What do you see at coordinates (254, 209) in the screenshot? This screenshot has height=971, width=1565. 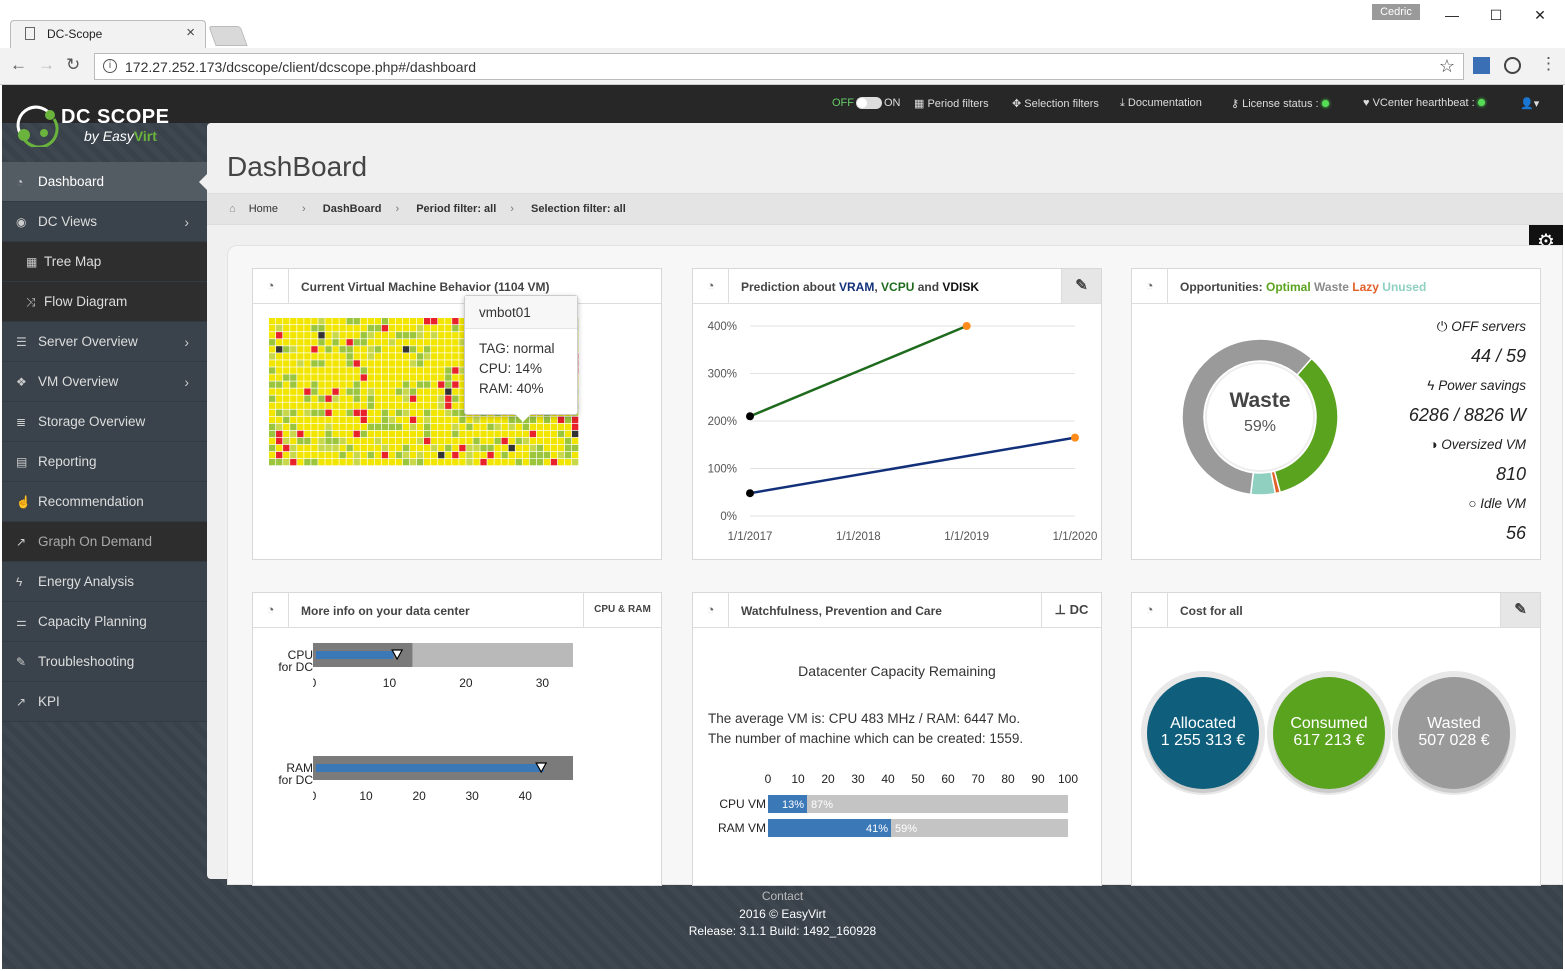 I see `breadcrumb-home: ⌂ Home` at bounding box center [254, 209].